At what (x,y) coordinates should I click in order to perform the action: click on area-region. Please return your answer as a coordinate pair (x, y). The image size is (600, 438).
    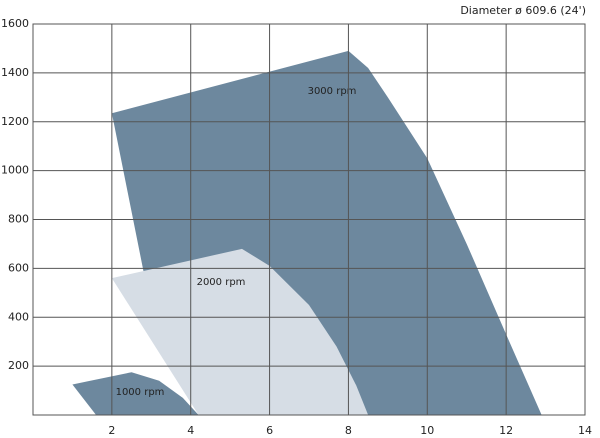
    Looking at the image, I should click on (135, 393).